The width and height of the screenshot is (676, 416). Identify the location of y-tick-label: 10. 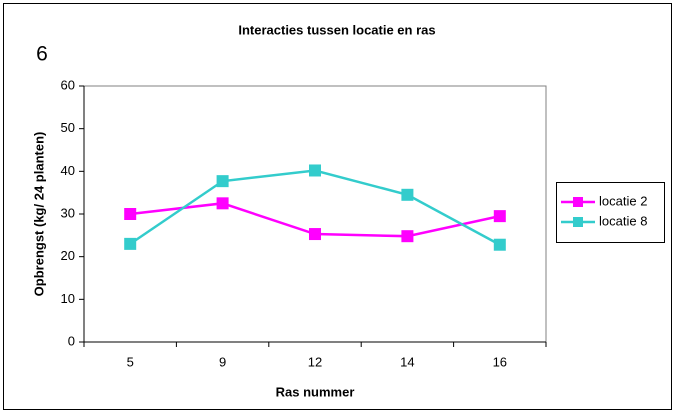
(68, 298).